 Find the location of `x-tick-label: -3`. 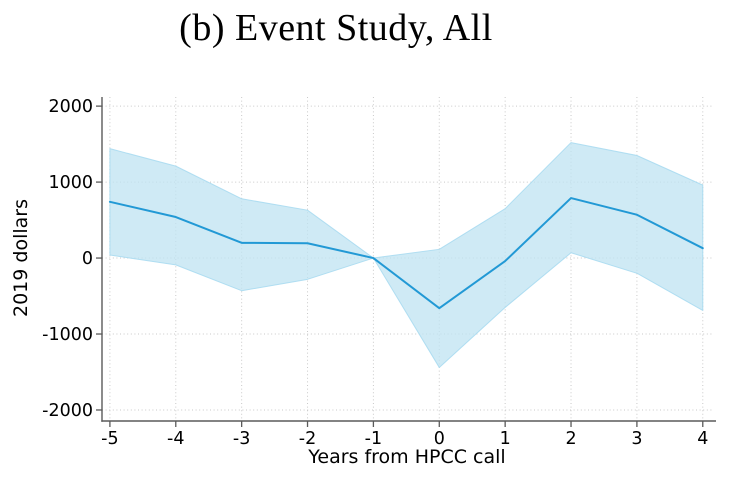

x-tick-label: -3 is located at coordinates (241, 439).